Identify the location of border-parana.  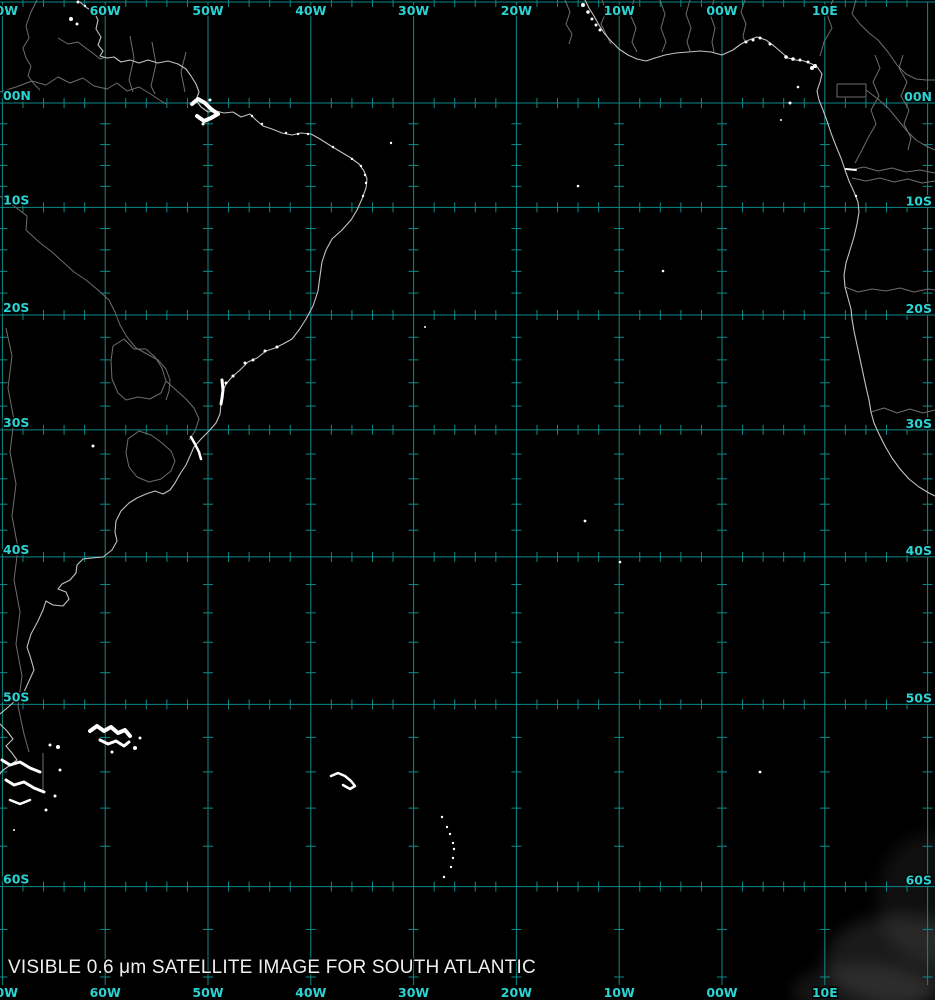
(182, 410).